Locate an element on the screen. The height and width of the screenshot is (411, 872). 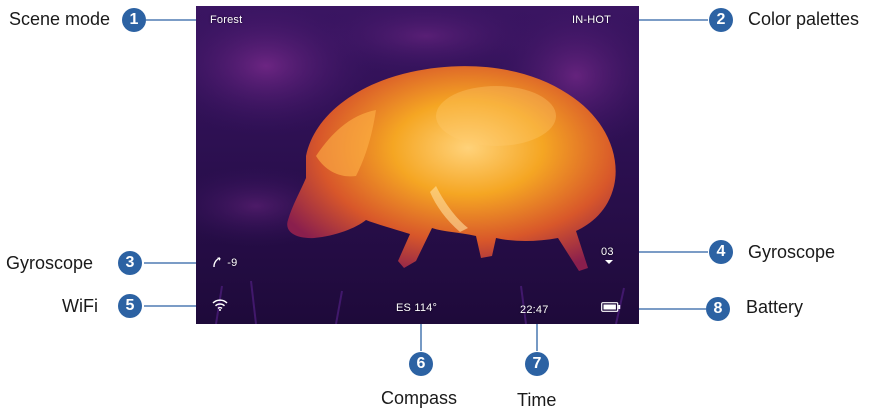
callout-badge-2: 2 is located at coordinates (721, 20).